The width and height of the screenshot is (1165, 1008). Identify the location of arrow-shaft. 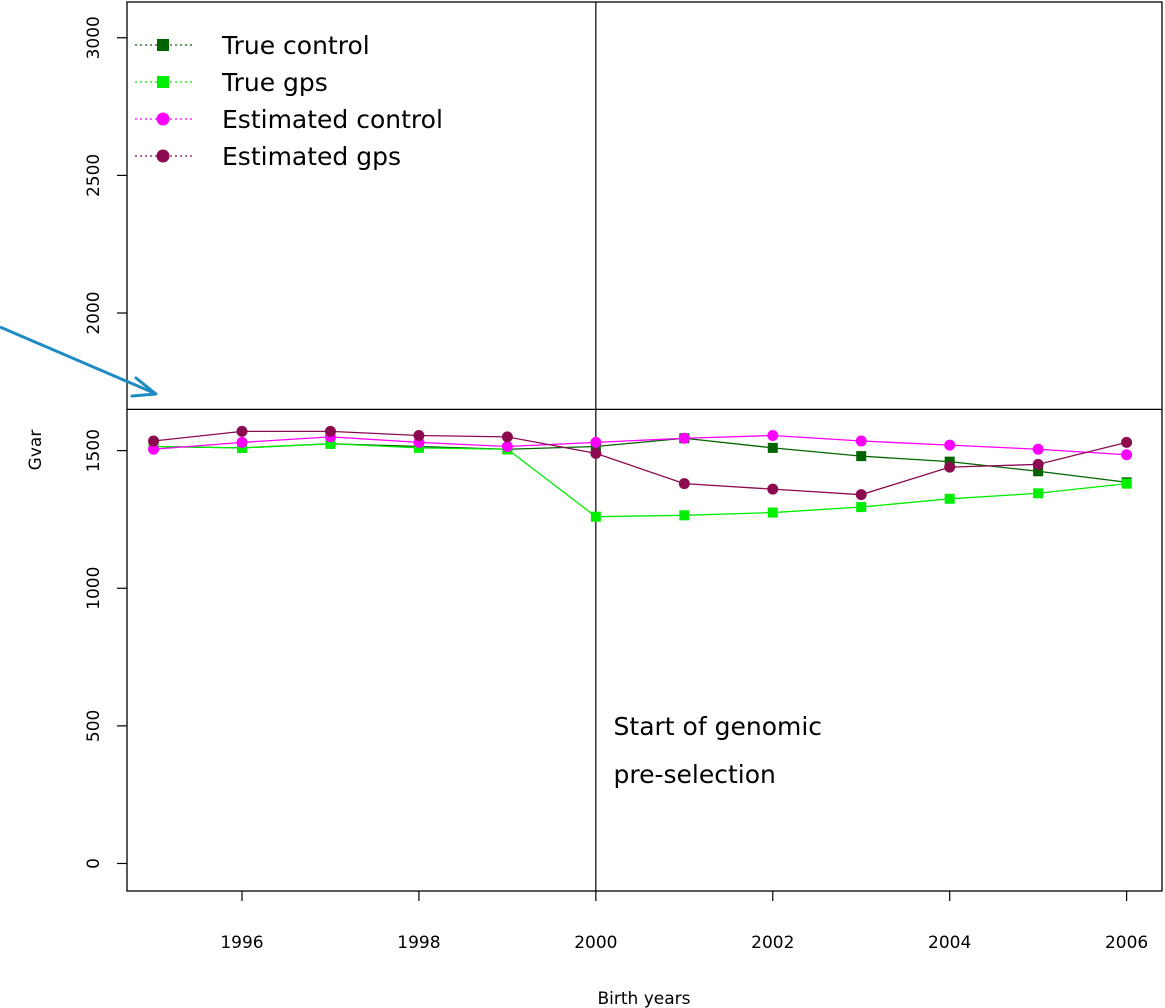
(77, 360).